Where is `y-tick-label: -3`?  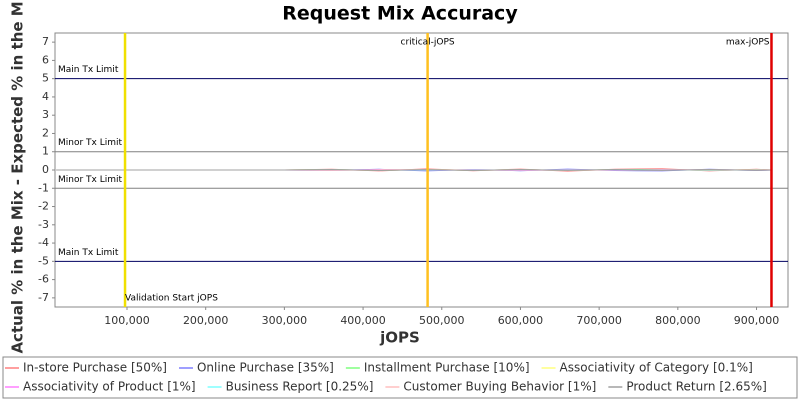 y-tick-label: -3 is located at coordinates (43, 224).